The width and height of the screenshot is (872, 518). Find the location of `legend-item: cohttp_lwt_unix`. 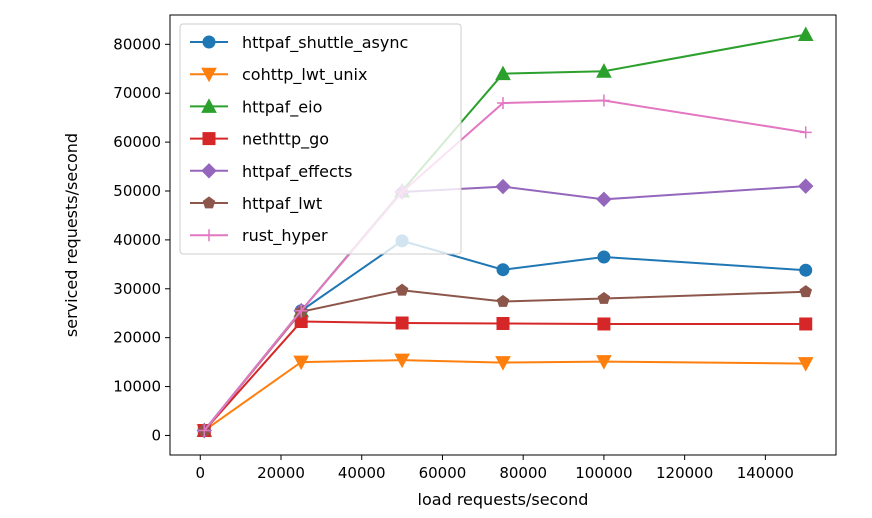

legend-item: cohttp_lwt_unix is located at coordinates (278, 75).